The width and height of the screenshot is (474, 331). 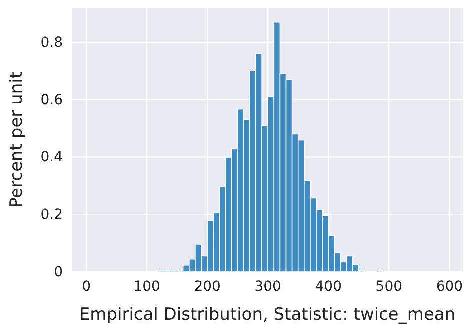 I want to click on y-tick-label: 0.2, so click(x=51, y=215).